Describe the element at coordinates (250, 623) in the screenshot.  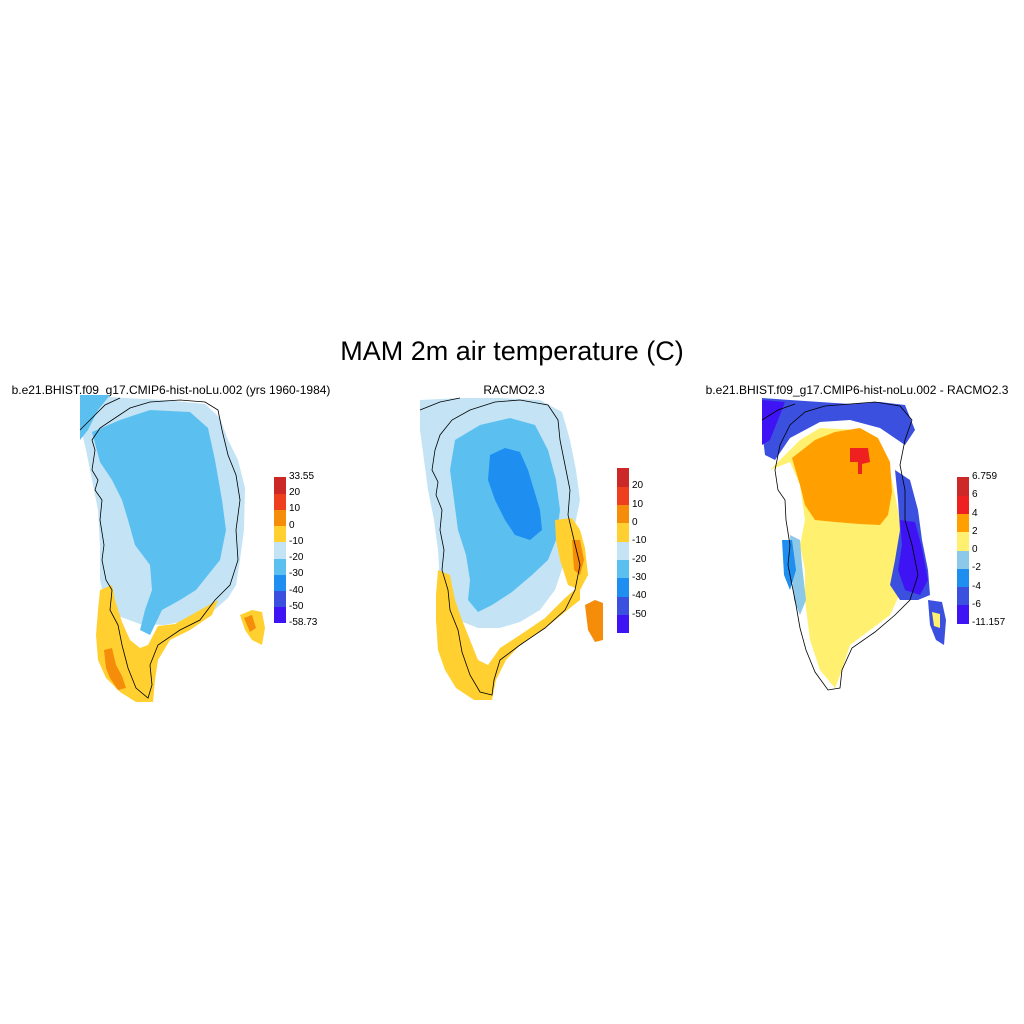
I see `region-east-island-orange` at that location.